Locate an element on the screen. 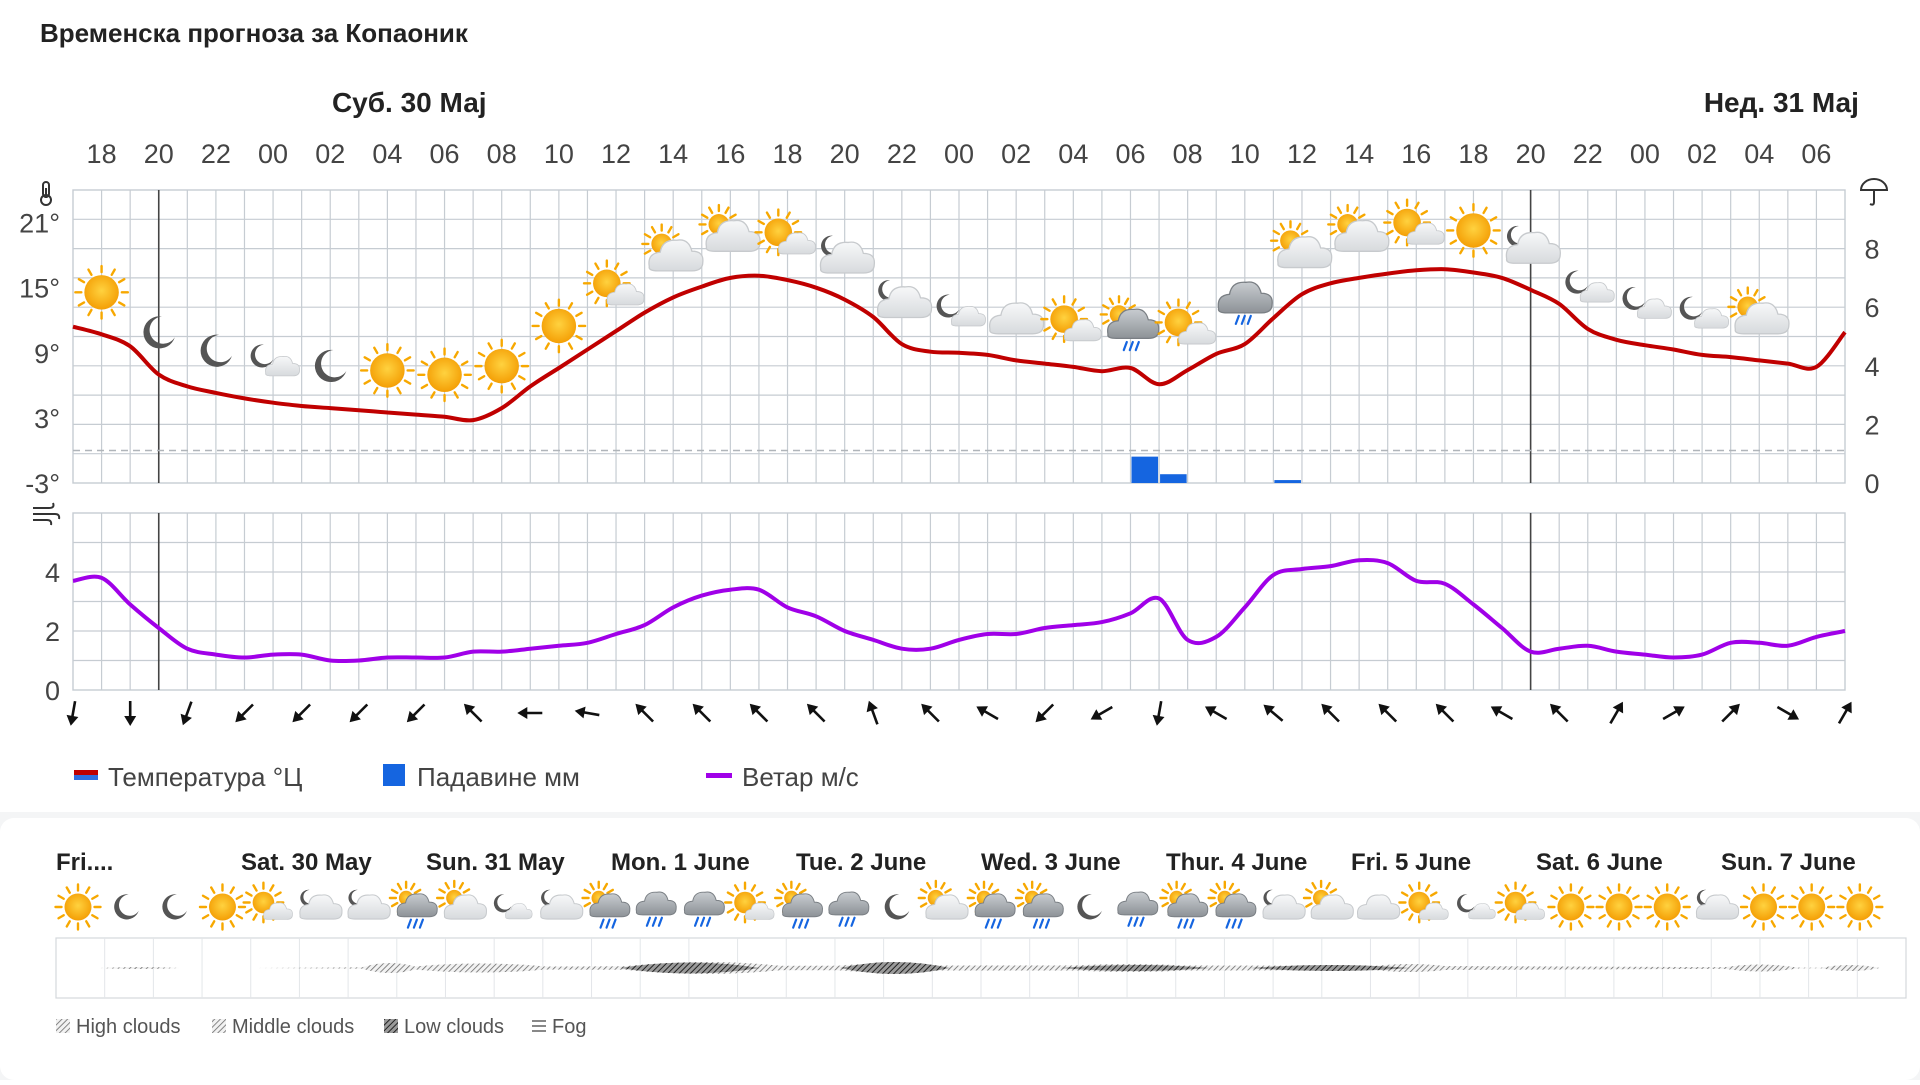 The height and width of the screenshot is (1085, 1920). cloud-legend-item: High clouds is located at coordinates (118, 1027).